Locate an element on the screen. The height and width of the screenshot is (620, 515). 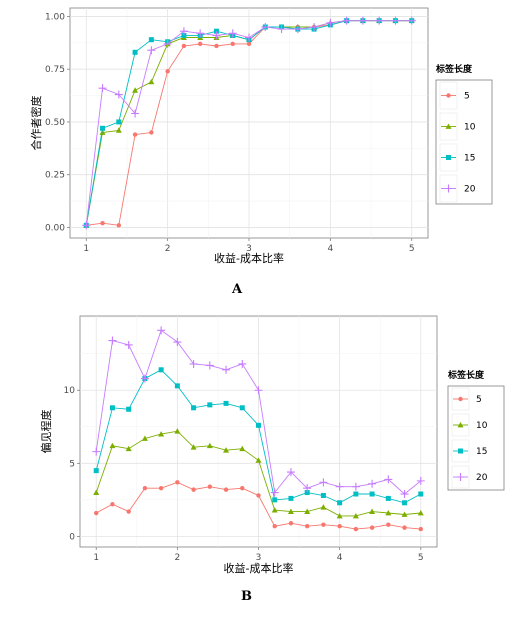
y-tick-label: 0.50 is located at coordinates (55, 123).